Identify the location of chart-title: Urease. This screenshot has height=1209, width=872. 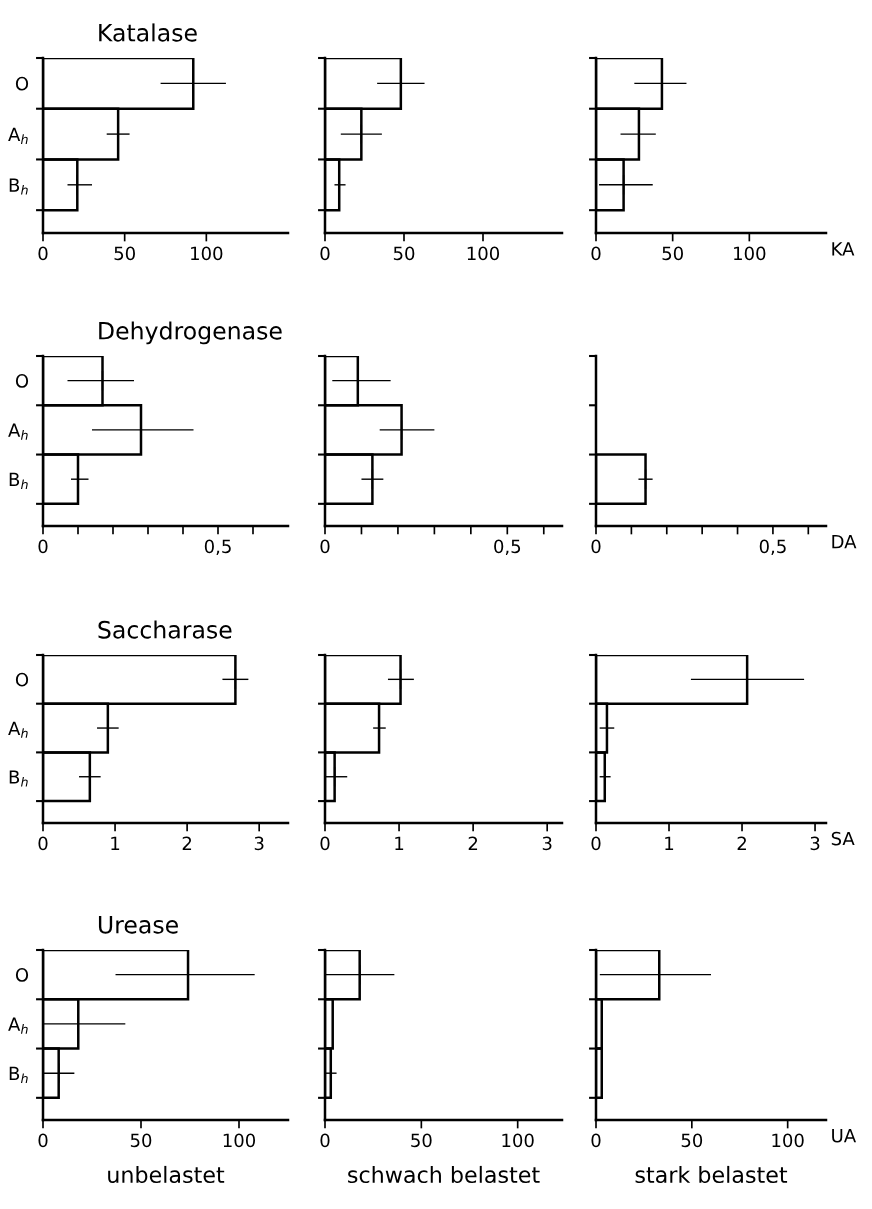
(138, 925).